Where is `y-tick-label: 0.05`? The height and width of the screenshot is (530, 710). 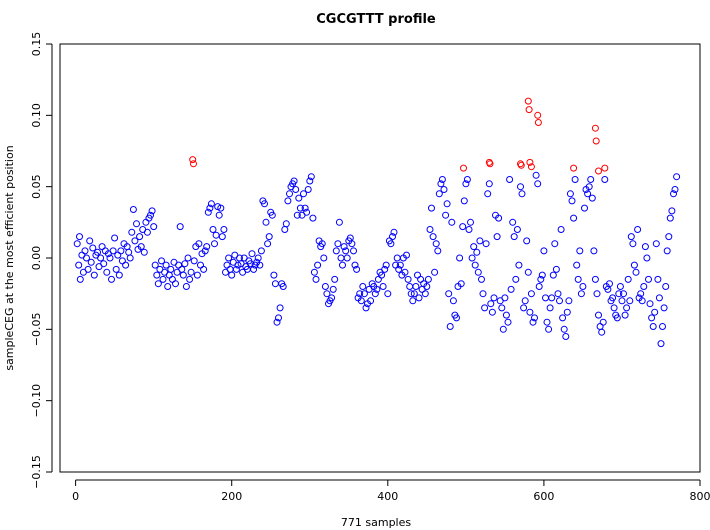
y-tick-label: 0.05 is located at coordinates (36, 186).